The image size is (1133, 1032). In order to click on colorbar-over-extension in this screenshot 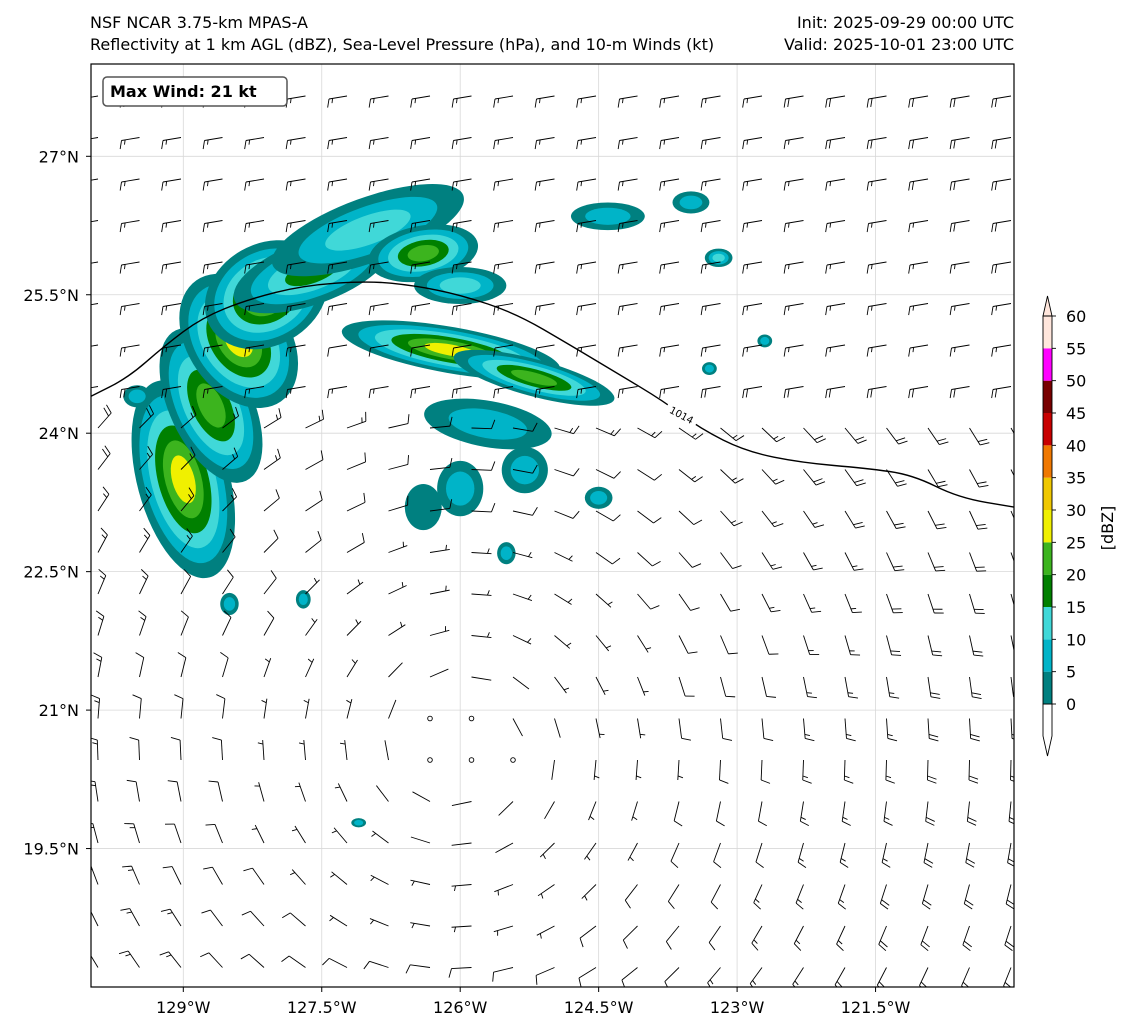, I will do `click(1047, 306)`.